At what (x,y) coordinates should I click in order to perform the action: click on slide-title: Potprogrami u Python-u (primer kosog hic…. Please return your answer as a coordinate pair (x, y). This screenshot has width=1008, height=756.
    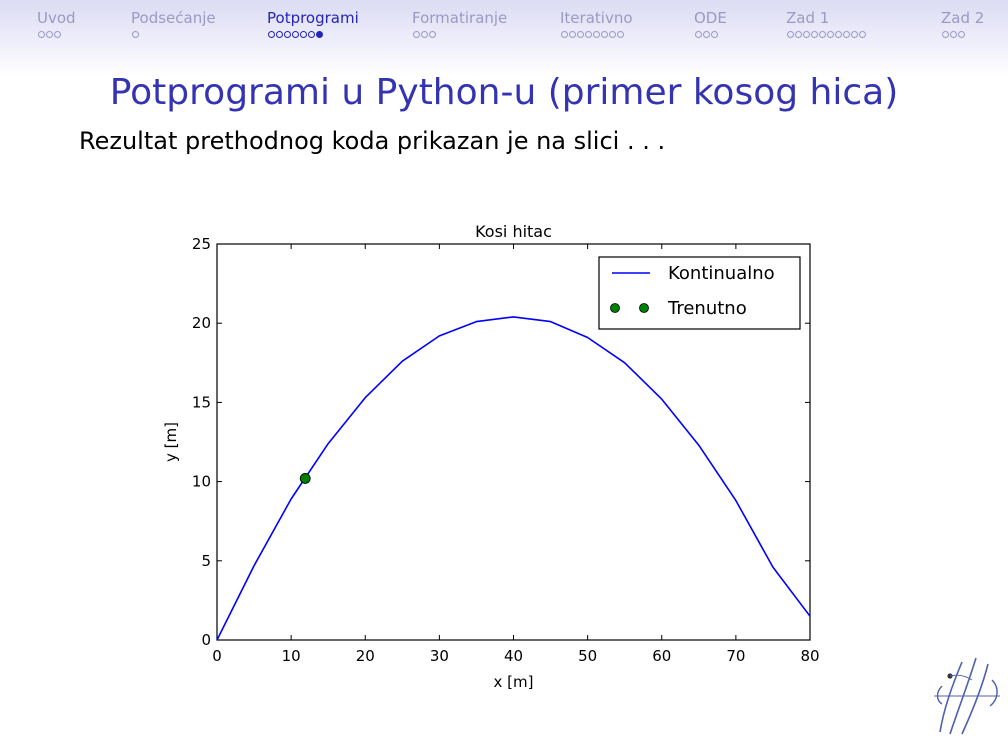
    Looking at the image, I should click on (504, 92).